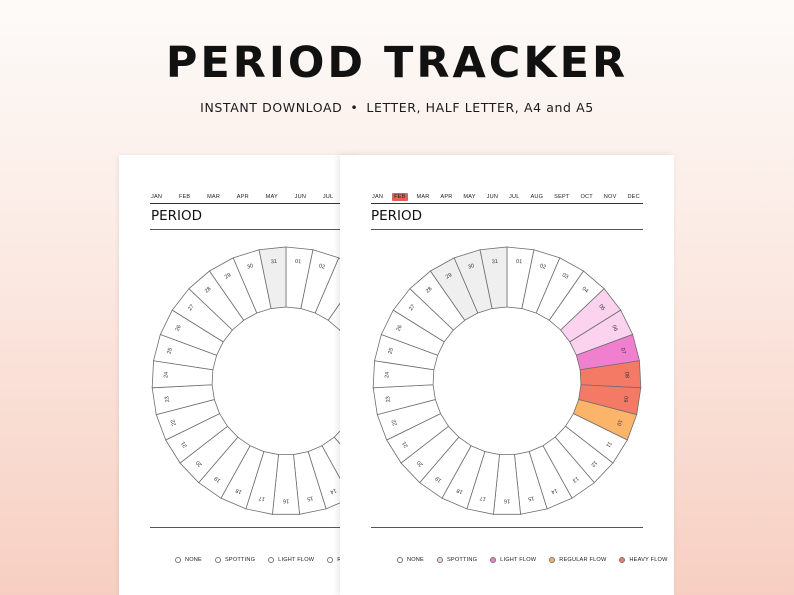  Describe the element at coordinates (585, 290) in the screenshot. I see `day-label-04: 04` at that location.